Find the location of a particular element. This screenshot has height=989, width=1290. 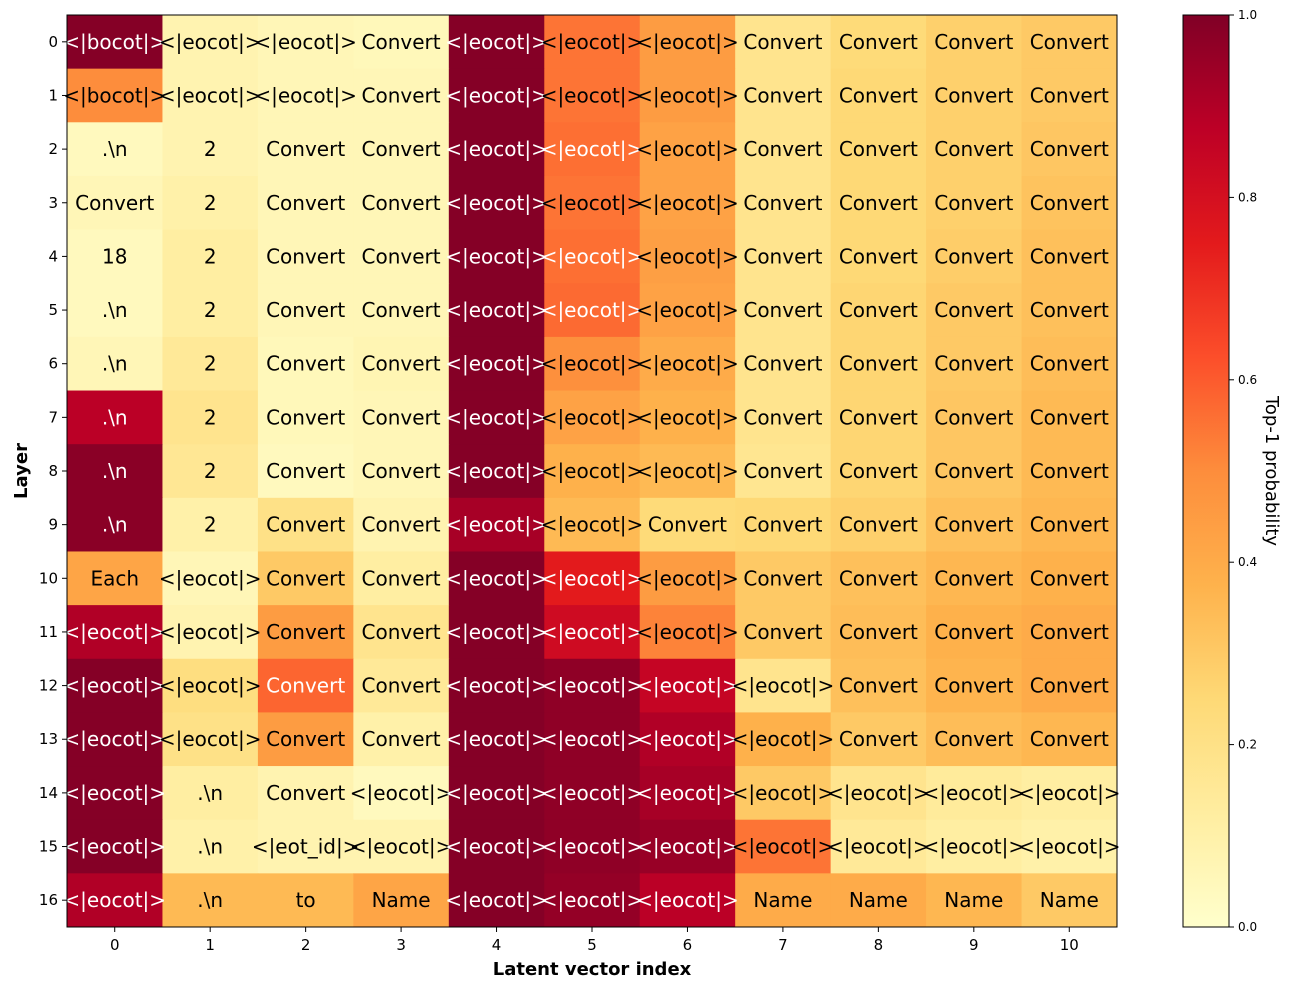

x-tick-label: 5 is located at coordinates (592, 945).